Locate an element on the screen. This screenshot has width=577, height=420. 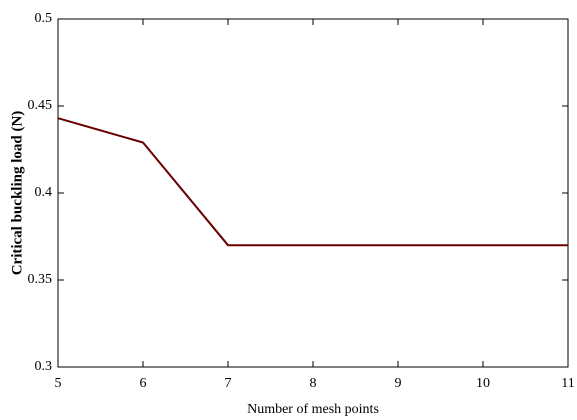
y-axis-label: Critical buckling load (N) is located at coordinates (17, 193).